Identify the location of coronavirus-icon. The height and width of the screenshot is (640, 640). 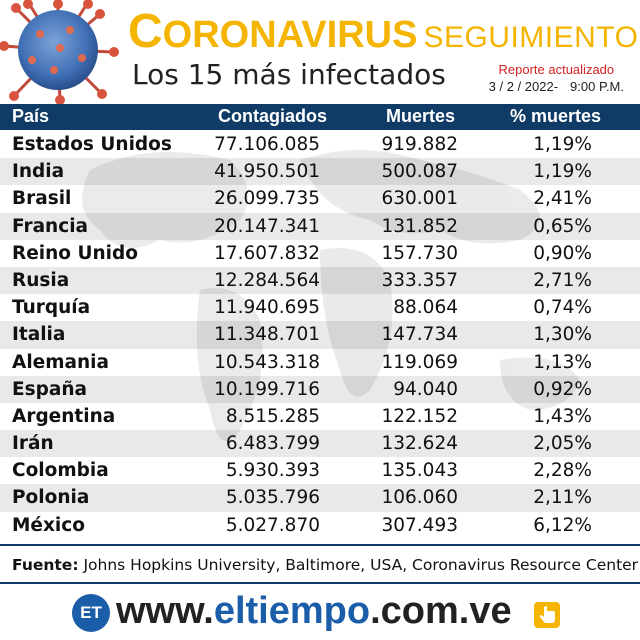
(59, 52).